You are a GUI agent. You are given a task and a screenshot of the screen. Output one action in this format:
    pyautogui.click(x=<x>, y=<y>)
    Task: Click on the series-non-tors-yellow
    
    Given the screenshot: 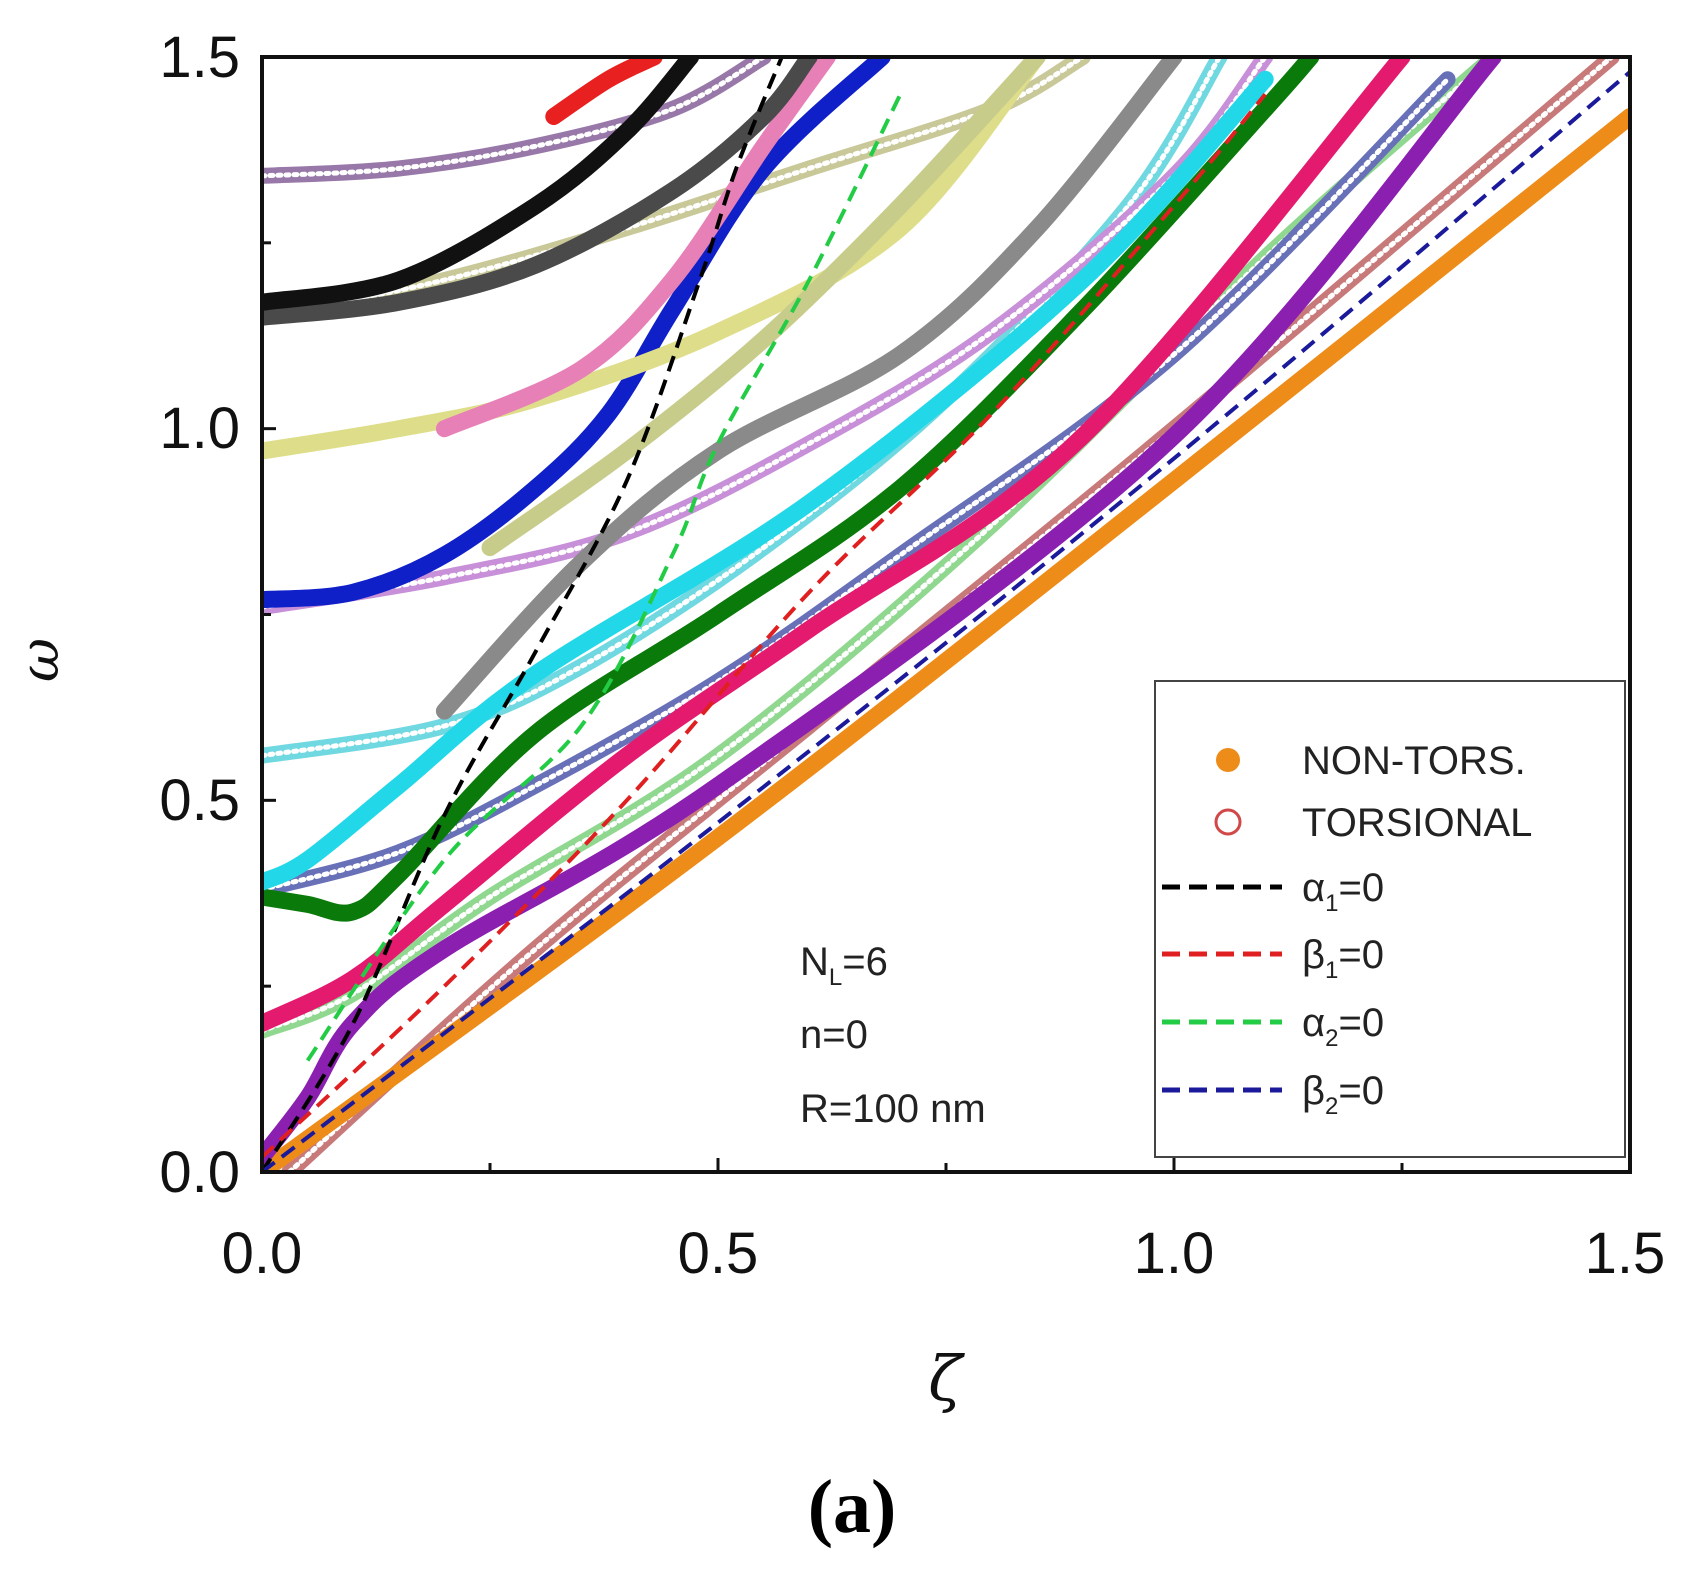 What is the action you would take?
    pyautogui.click(x=654, y=258)
    